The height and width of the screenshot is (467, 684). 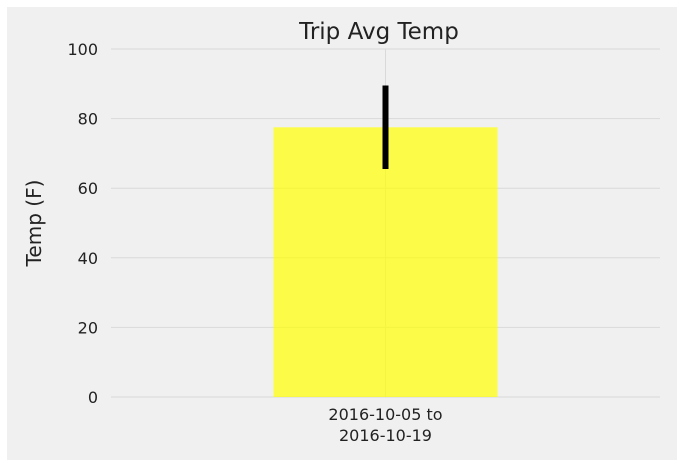 What do you see at coordinates (93, 397) in the screenshot?
I see `y-tick-label: 0` at bounding box center [93, 397].